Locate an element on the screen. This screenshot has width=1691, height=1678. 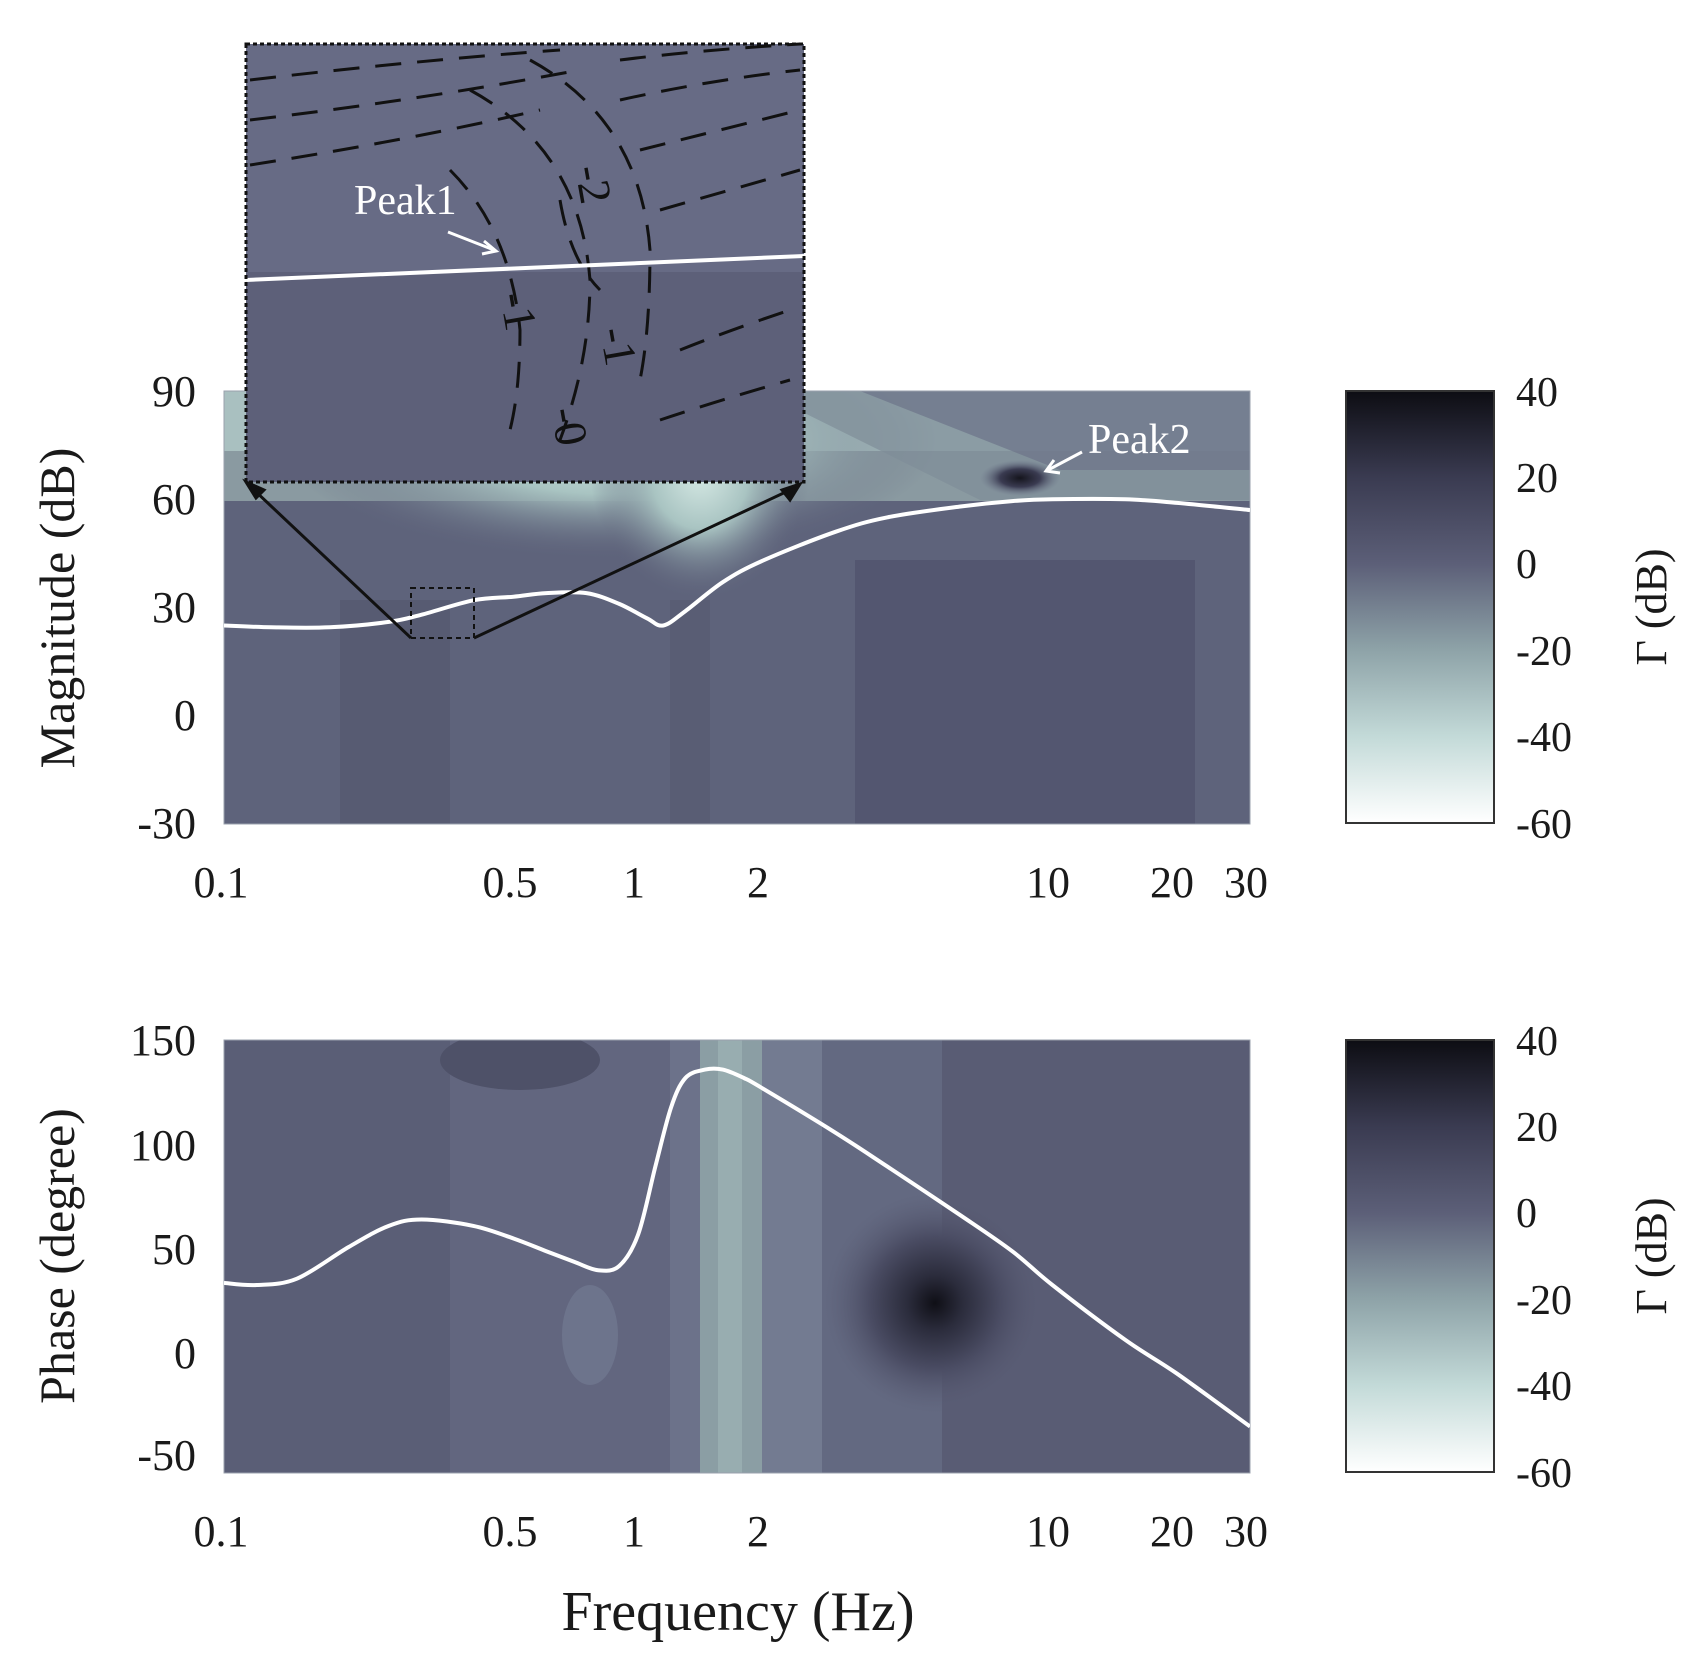
mag-ytick-0: 0 is located at coordinates (185, 715).